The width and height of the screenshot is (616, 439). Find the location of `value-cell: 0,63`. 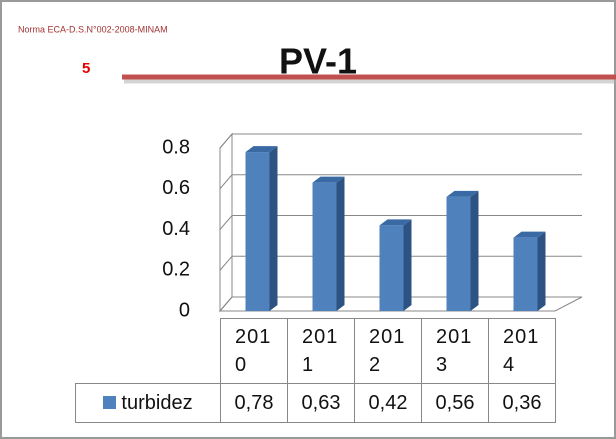

value-cell: 0,63 is located at coordinates (321, 403).